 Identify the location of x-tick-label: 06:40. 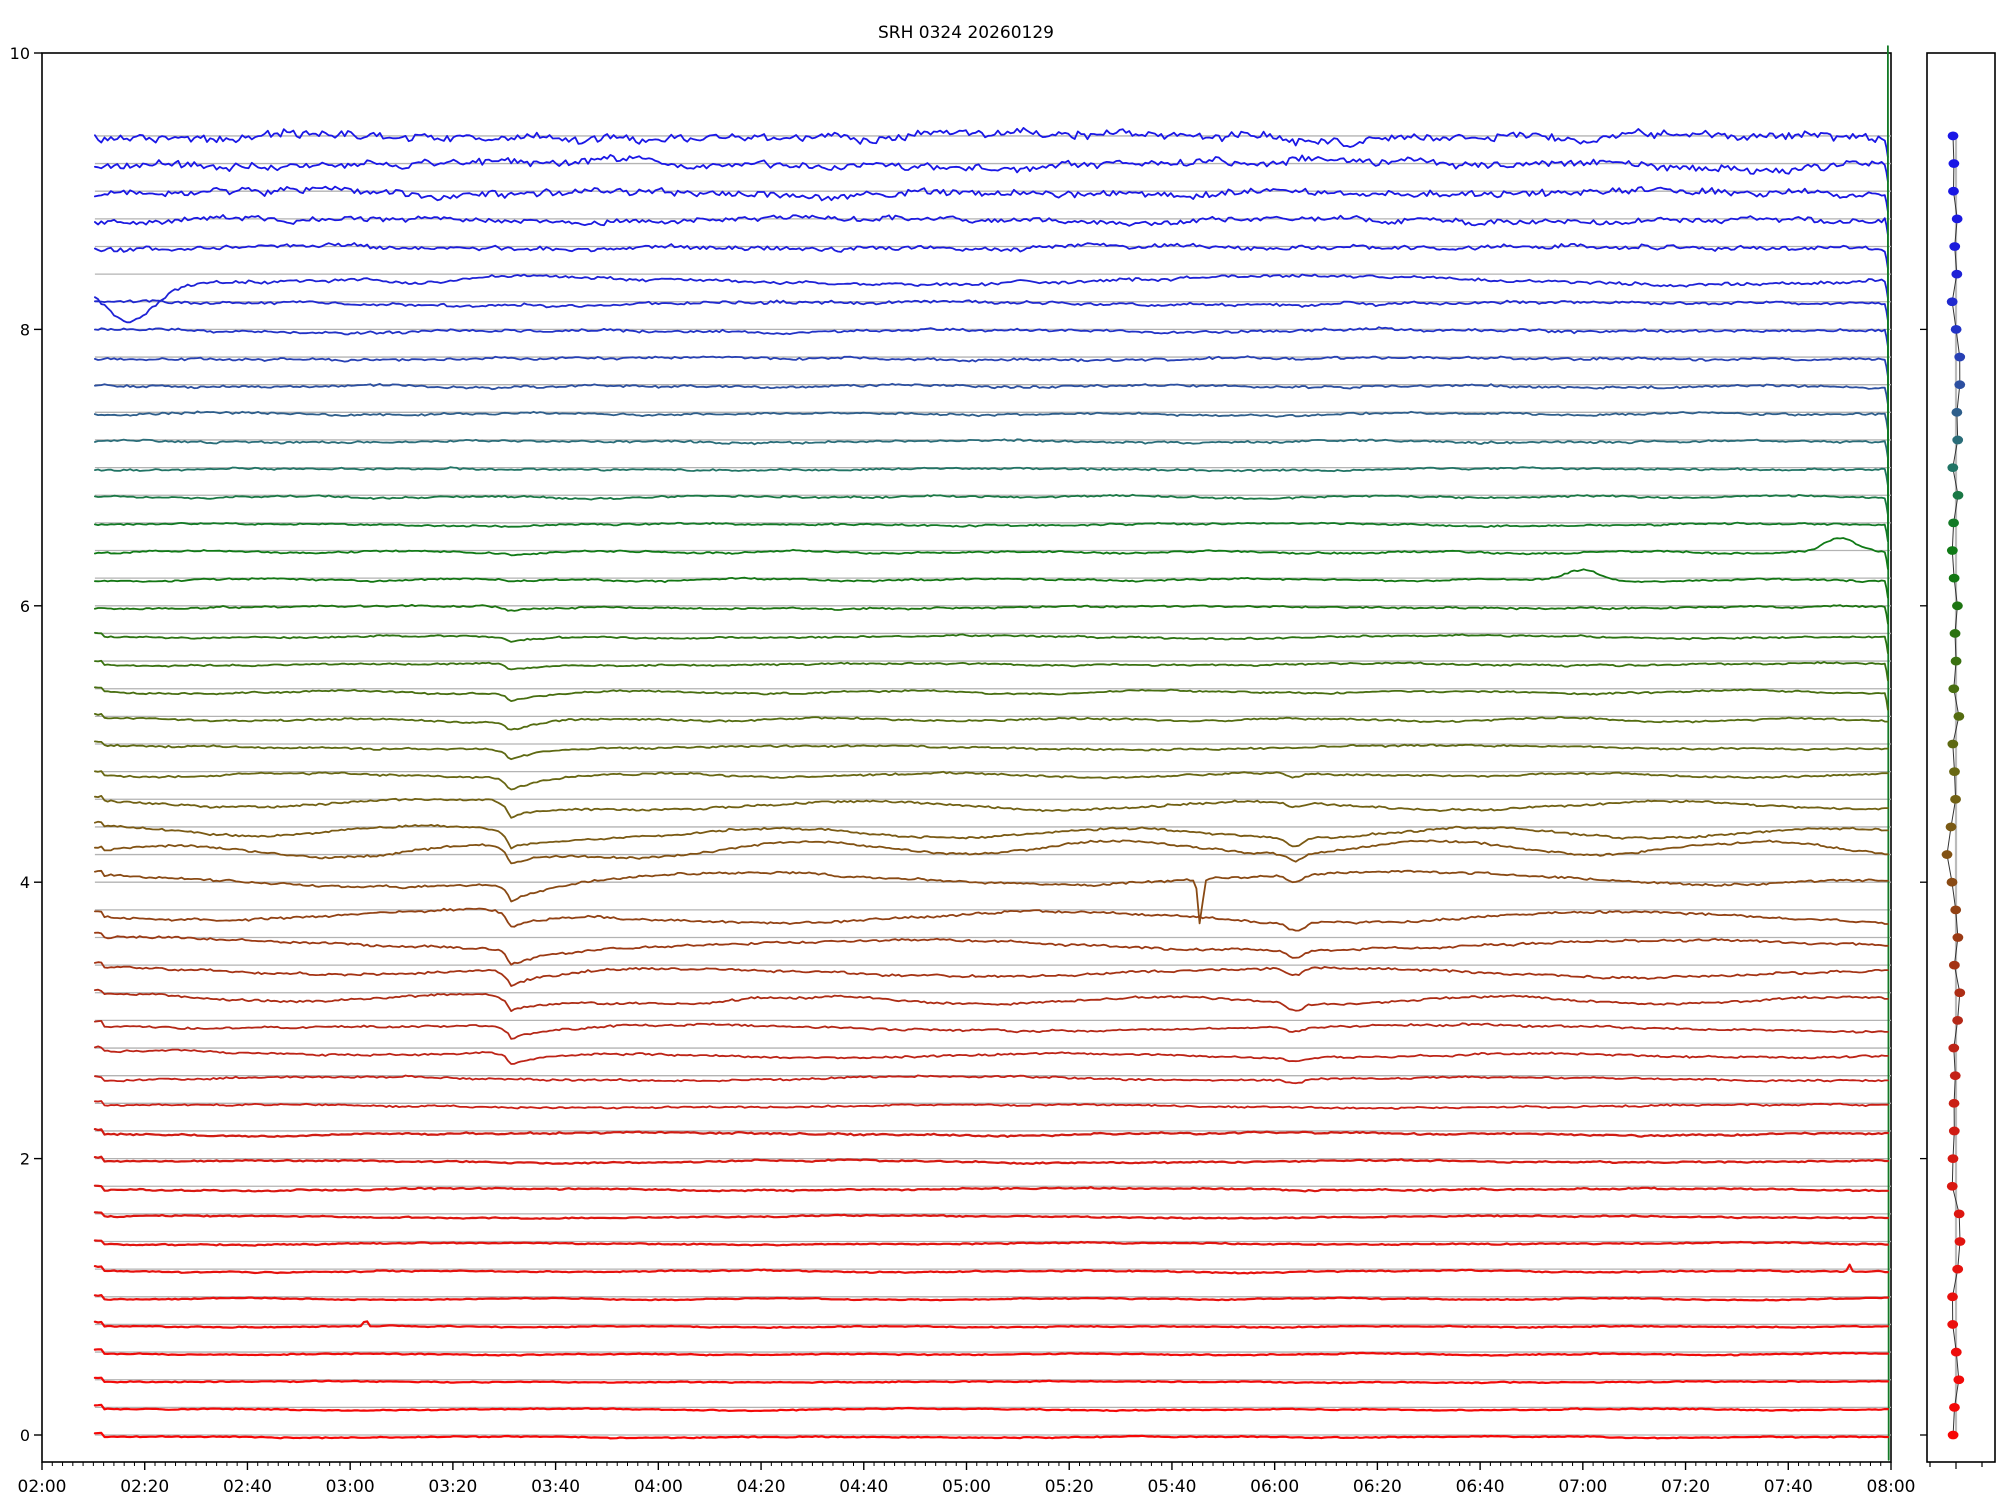
(1480, 1487).